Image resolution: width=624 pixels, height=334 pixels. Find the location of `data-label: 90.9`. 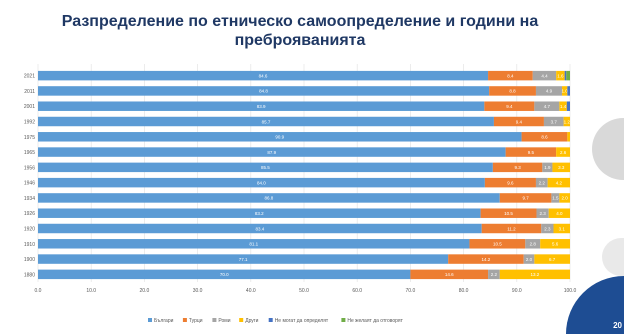

data-label: 90.9 is located at coordinates (279, 137).